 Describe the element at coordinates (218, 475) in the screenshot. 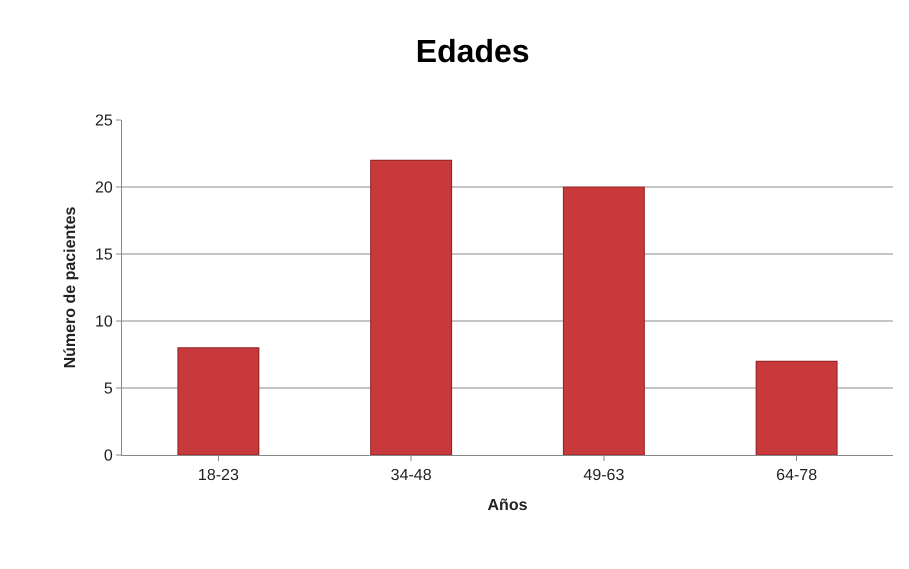

I see `x-tick-label: 18-23` at that location.